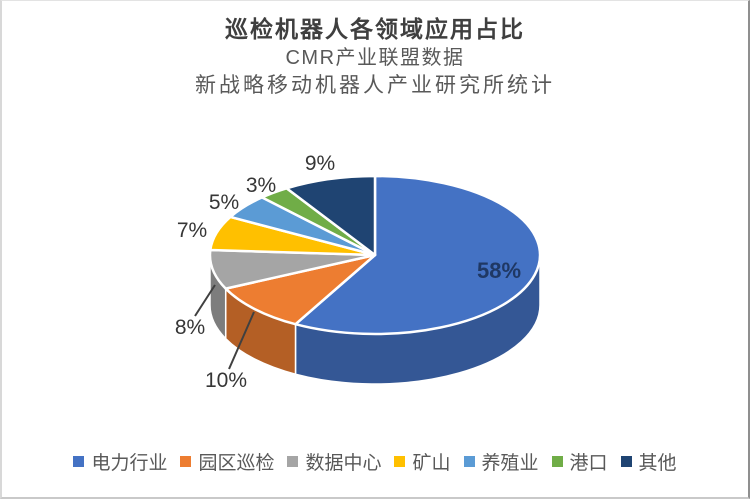  Describe the element at coordinates (320, 163) in the screenshot. I see `pie-label-6: 9%` at that location.